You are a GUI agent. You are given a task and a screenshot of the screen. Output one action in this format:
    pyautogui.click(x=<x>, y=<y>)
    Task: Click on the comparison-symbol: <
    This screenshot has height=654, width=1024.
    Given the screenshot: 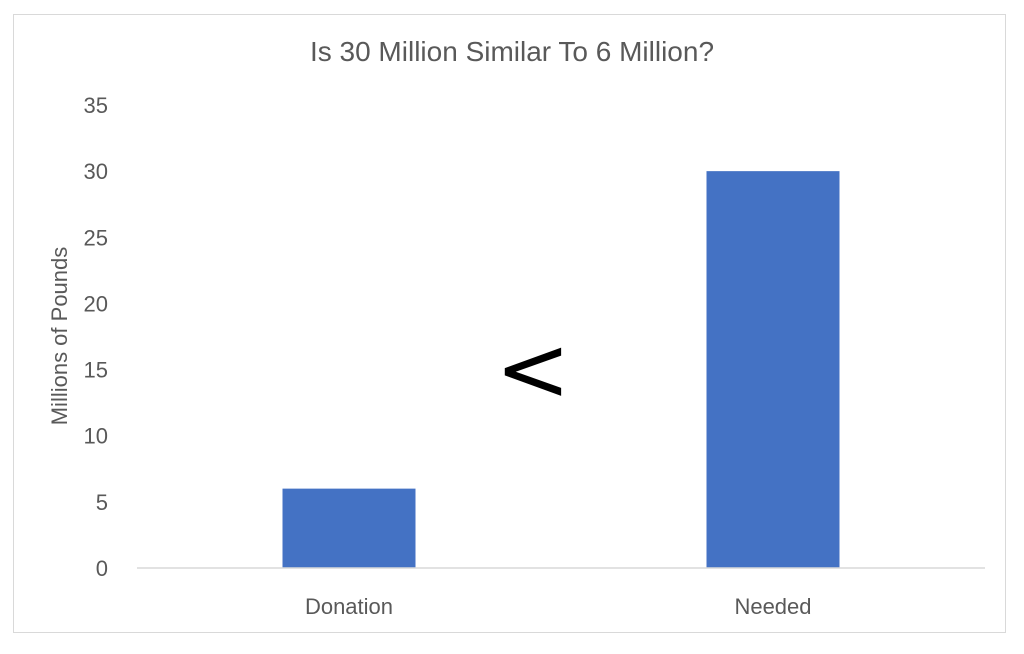 What is the action you would take?
    pyautogui.click(x=533, y=369)
    